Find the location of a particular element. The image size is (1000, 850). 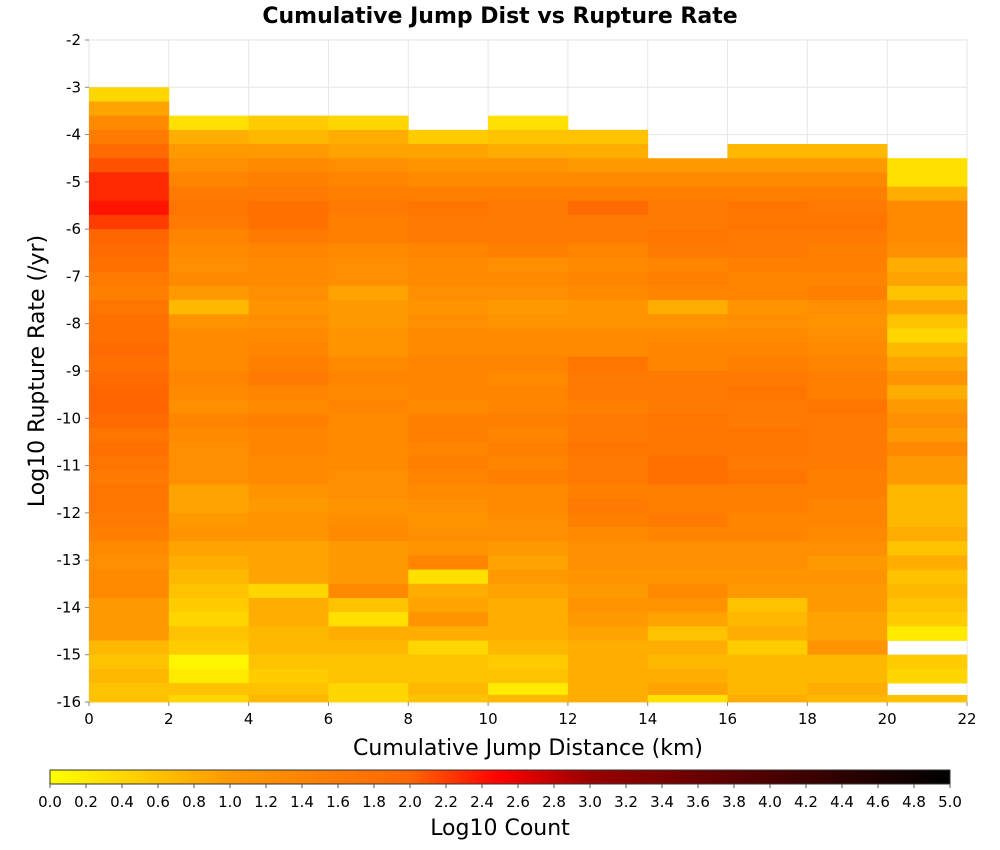

x-tick-label: 6 is located at coordinates (329, 719).